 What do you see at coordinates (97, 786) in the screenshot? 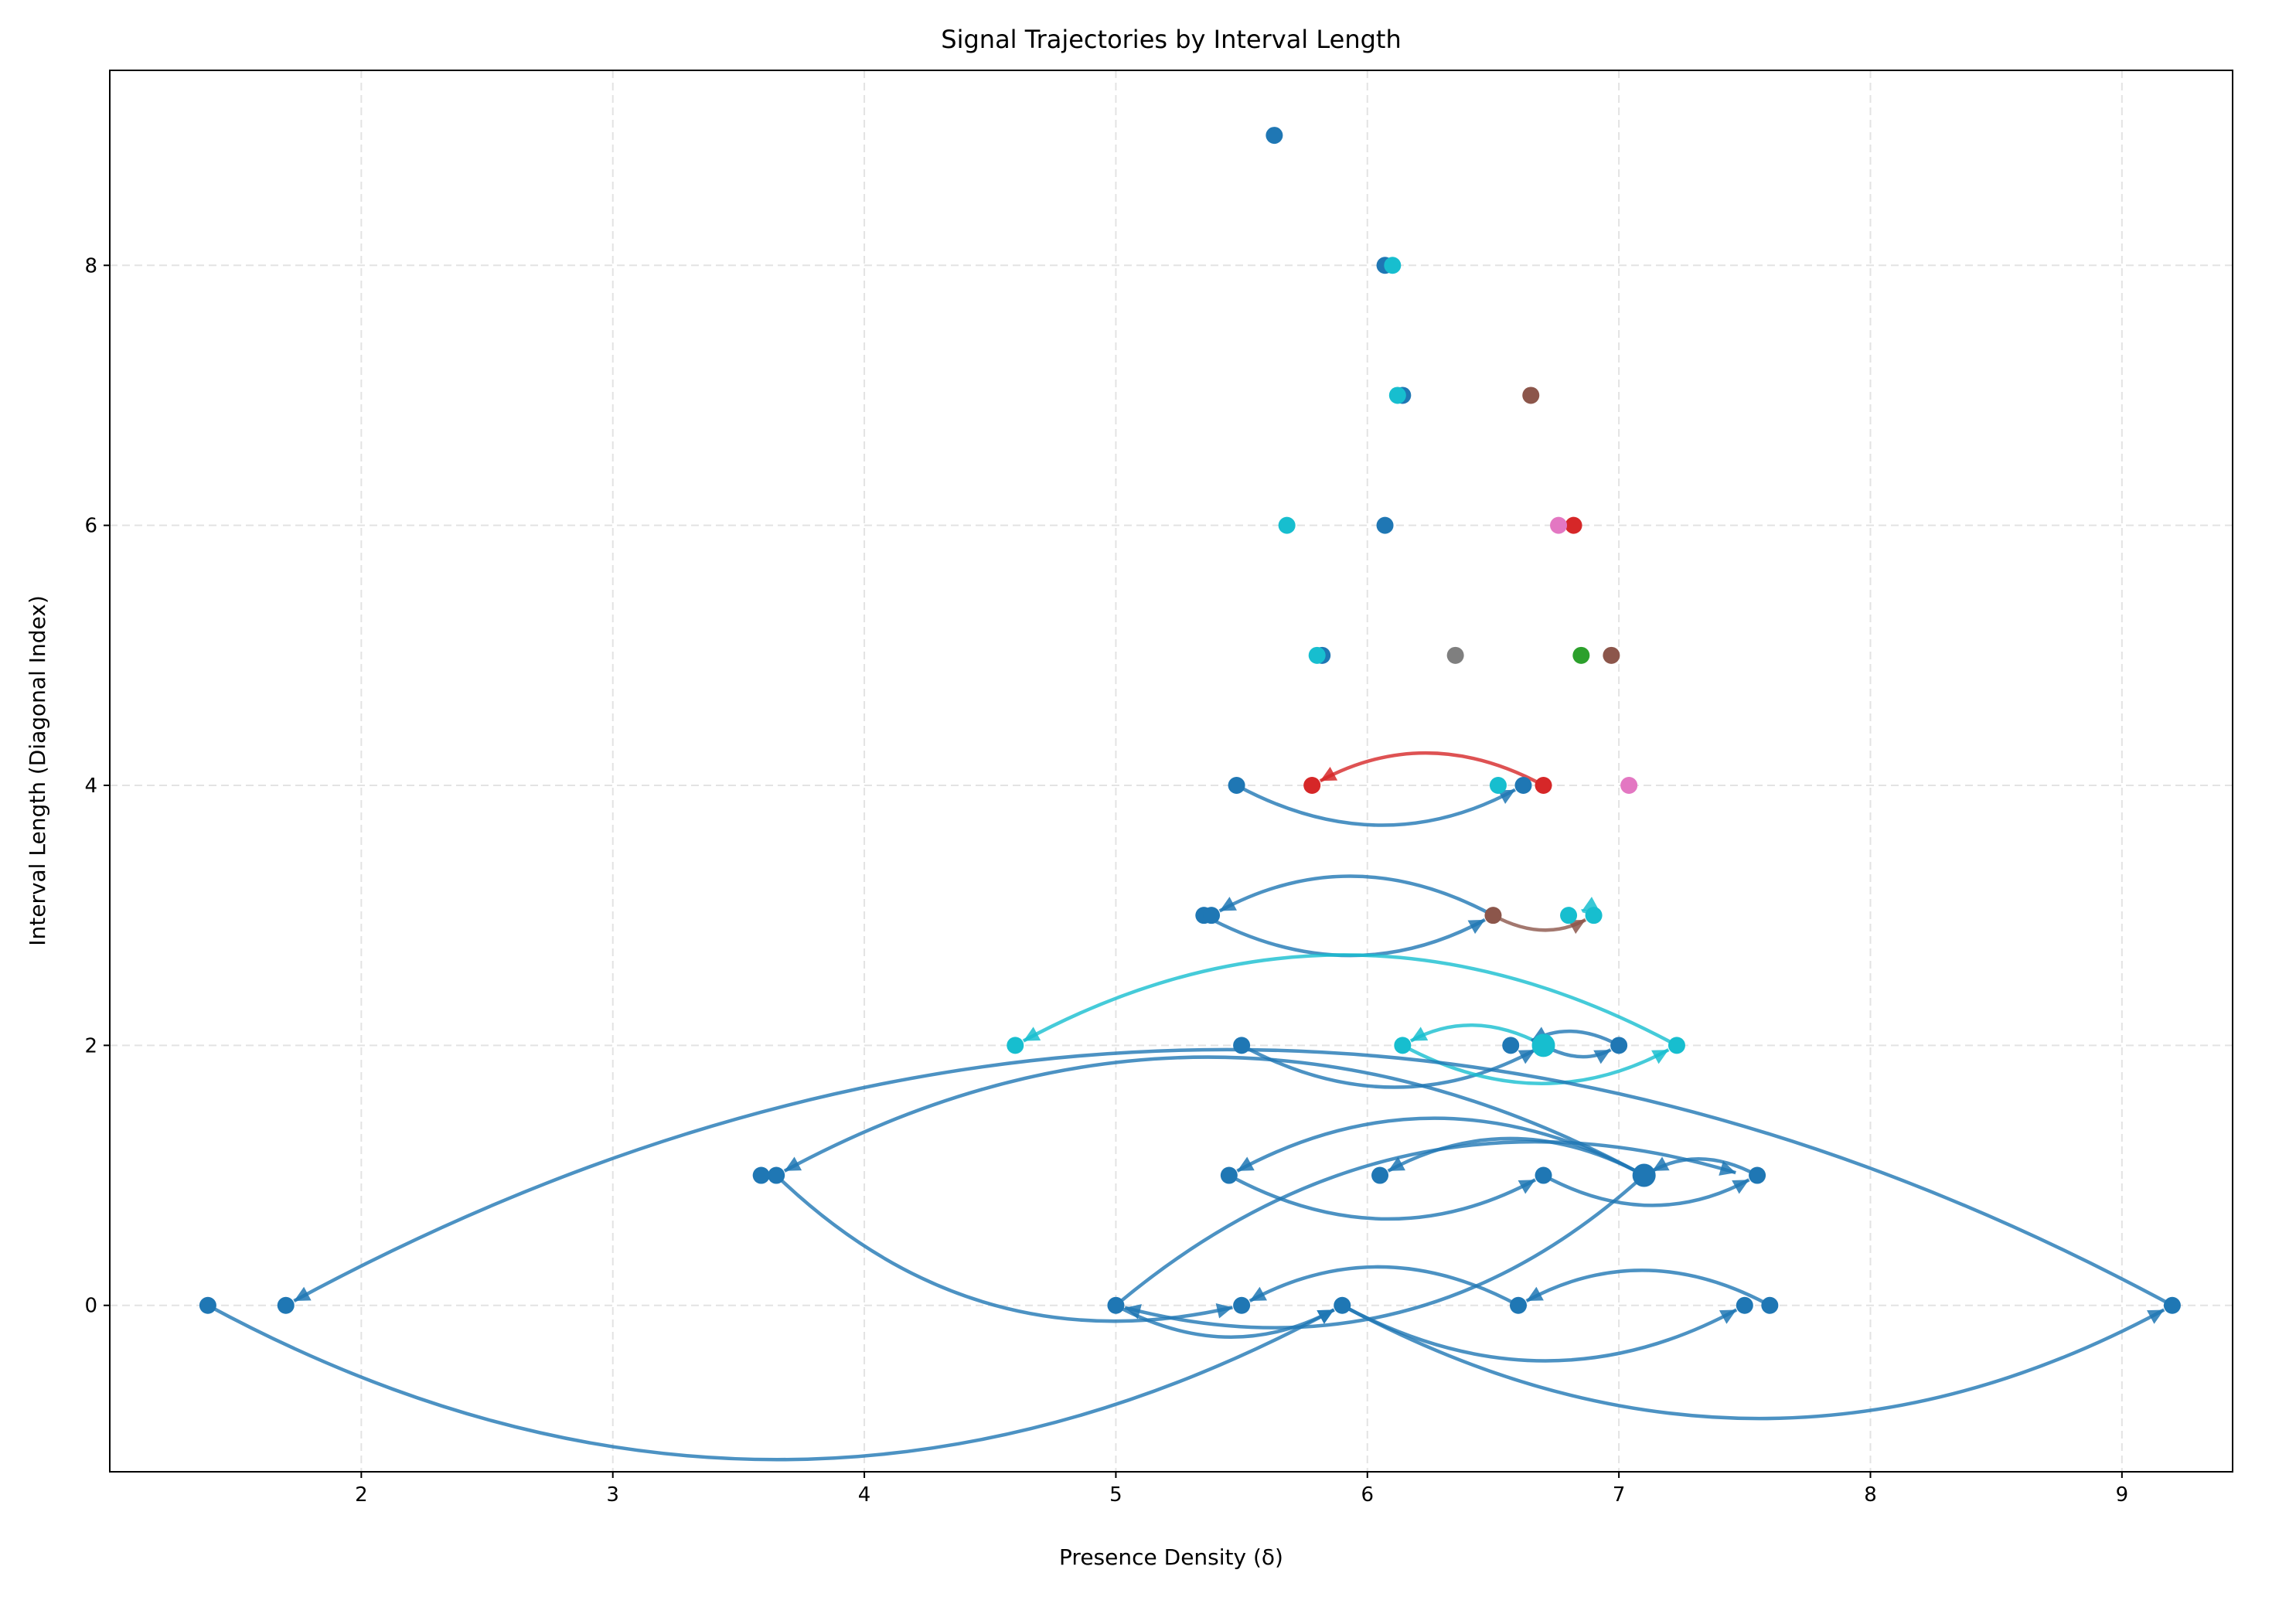
I see `y-axis-ticks: 0 2 4 6 8` at bounding box center [97, 786].